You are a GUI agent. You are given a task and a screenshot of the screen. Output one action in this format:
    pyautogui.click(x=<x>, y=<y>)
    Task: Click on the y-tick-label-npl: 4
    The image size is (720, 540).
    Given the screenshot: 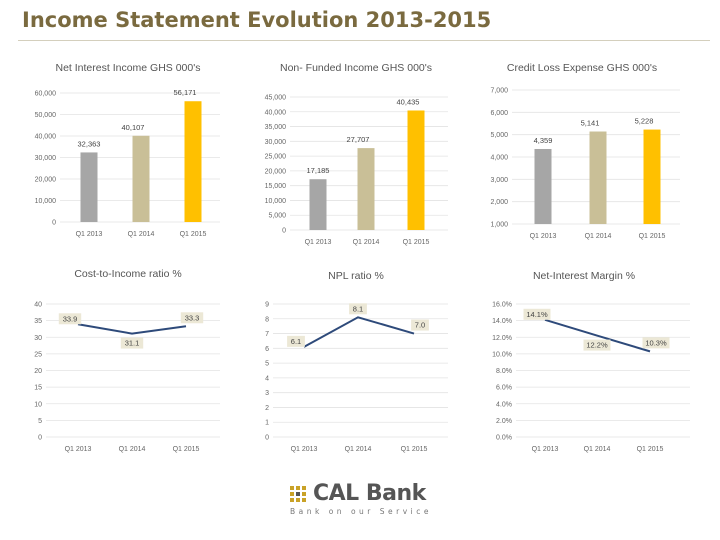 What is the action you would take?
    pyautogui.click(x=267, y=378)
    